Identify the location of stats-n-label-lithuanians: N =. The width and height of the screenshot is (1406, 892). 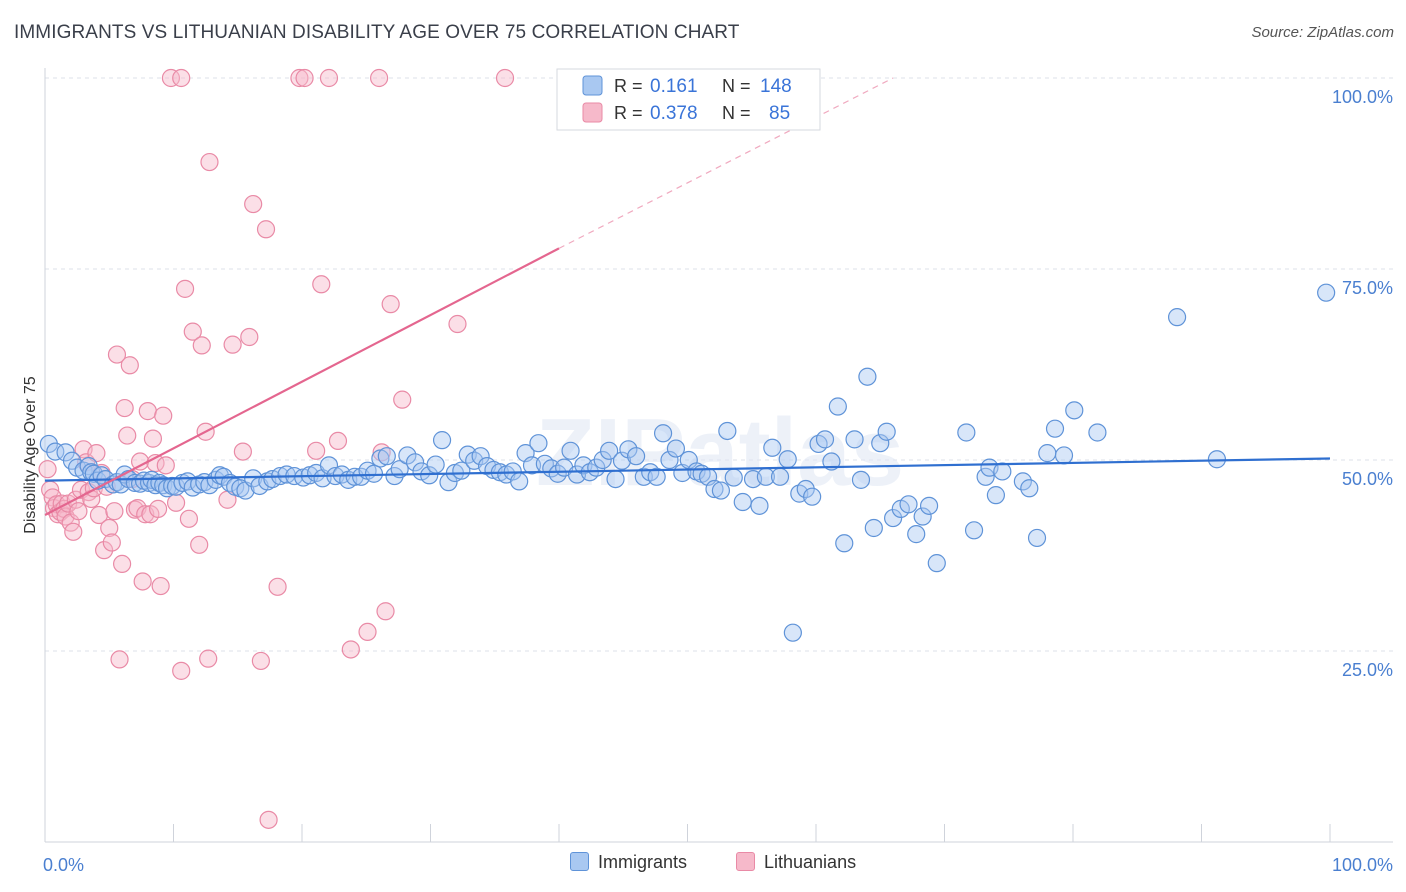
(736, 113).